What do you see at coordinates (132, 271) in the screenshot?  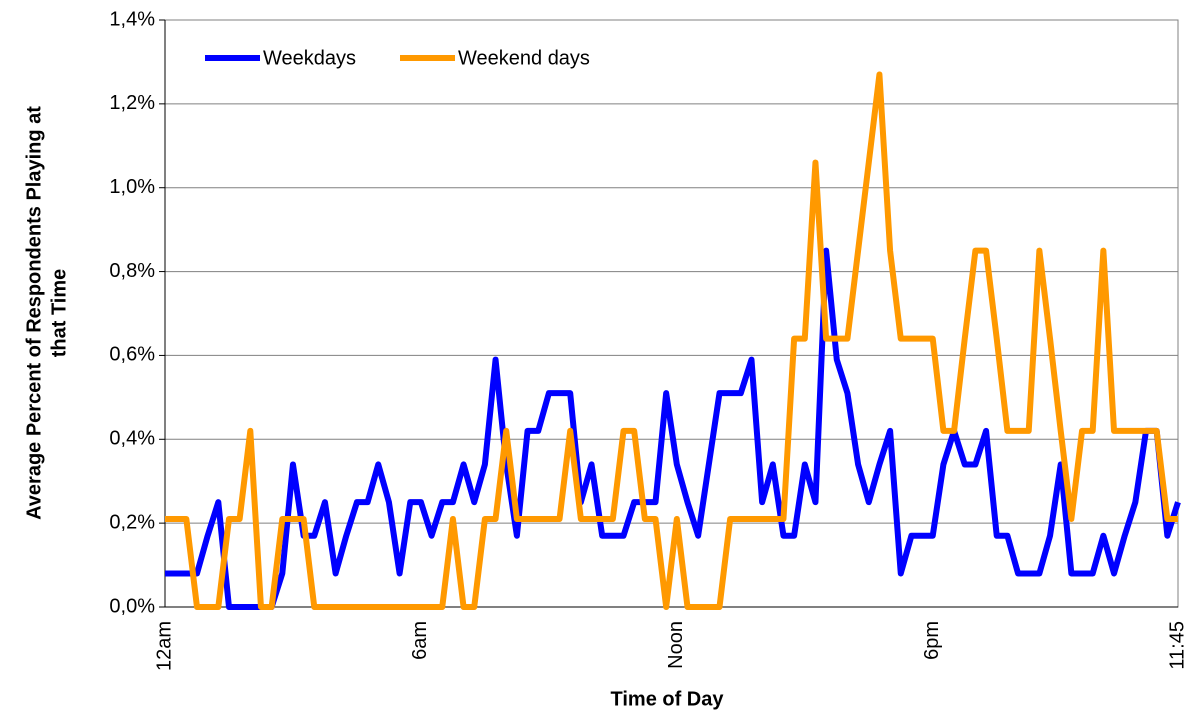 I see `y-tick-label: 0,8%` at bounding box center [132, 271].